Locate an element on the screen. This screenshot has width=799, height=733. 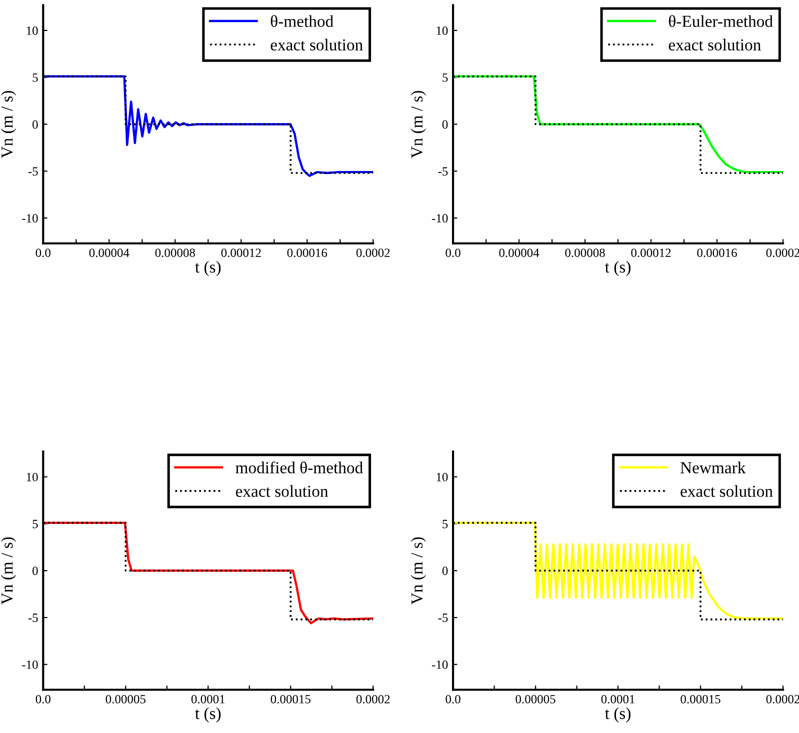
legend-label: θ-Euler-method is located at coordinates (720, 21).